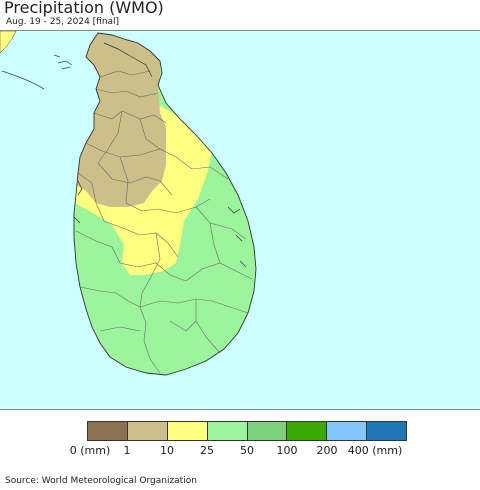 Image resolution: width=480 pixels, height=490 pixels. I want to click on legend-swatch-1mm, so click(147, 431).